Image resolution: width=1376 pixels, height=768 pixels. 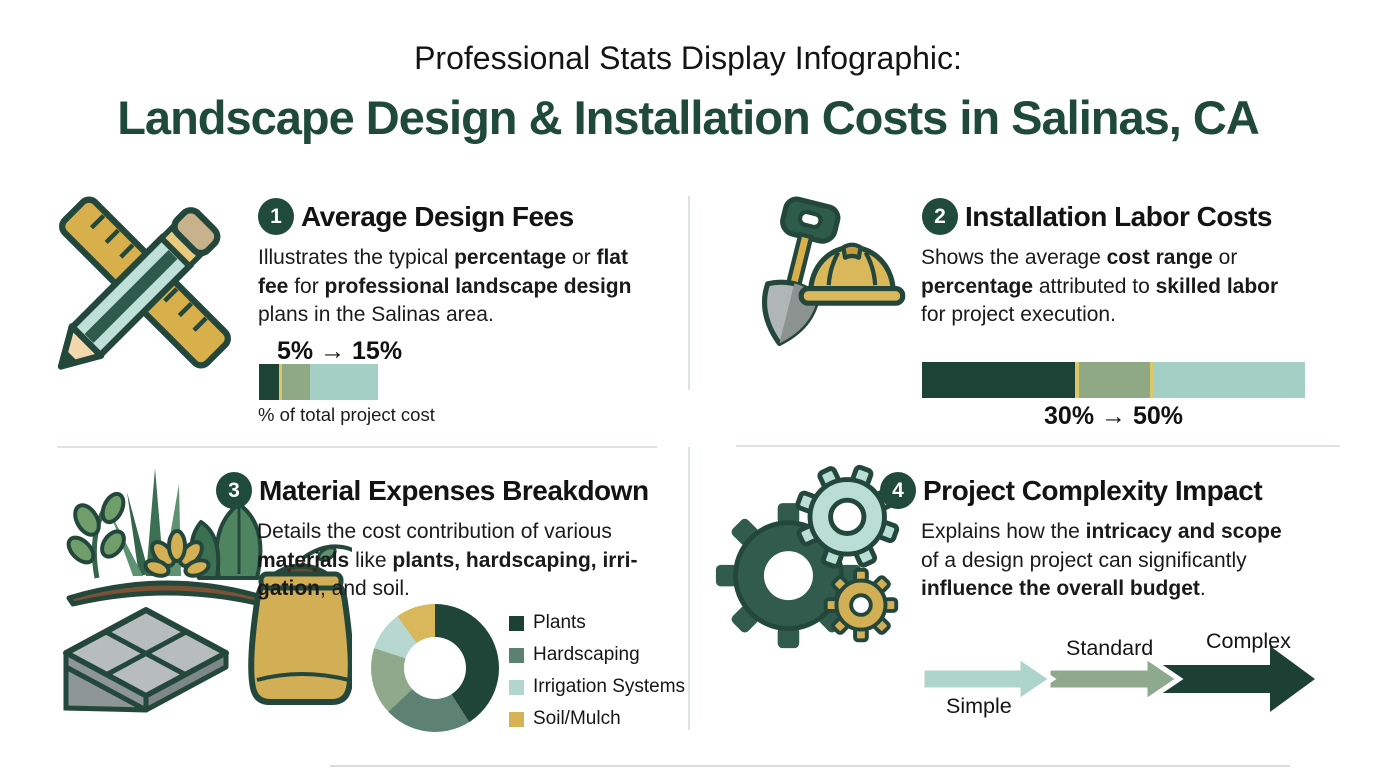 I want to click on legend-swatch-hardscaping, so click(x=516, y=655).